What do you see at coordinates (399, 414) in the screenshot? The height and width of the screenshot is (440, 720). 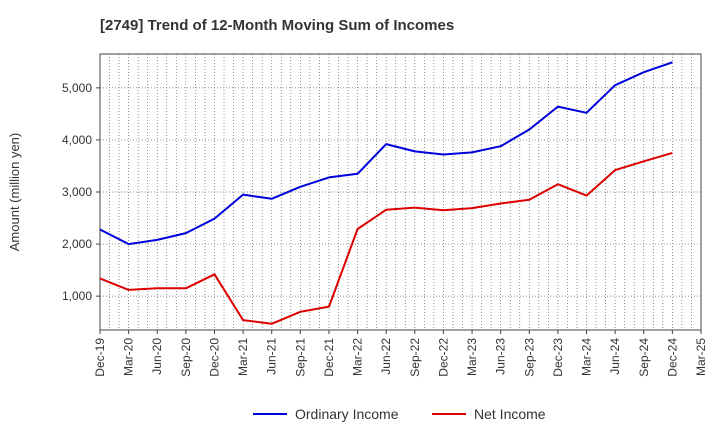 I see `legend: Ordinary Income Net Income` at bounding box center [399, 414].